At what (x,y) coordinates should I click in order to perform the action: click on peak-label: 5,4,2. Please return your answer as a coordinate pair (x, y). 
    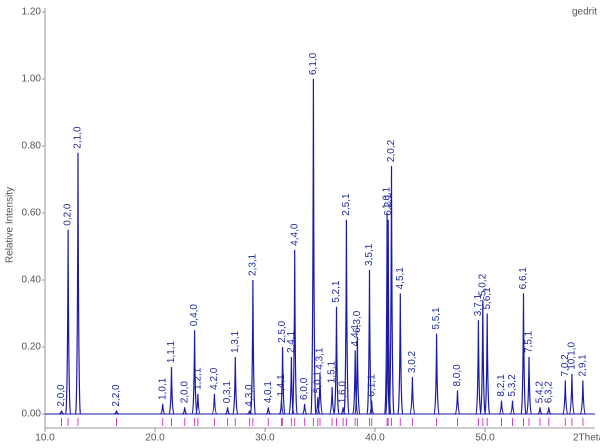
    Looking at the image, I should click on (540, 392).